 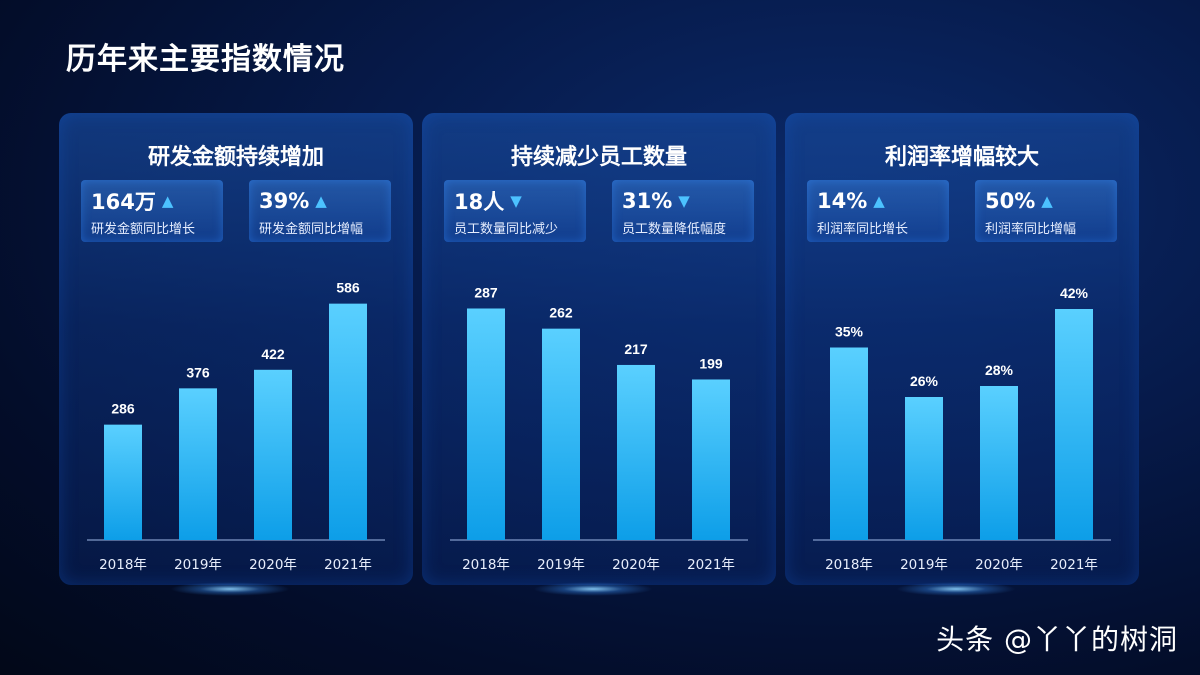 What do you see at coordinates (863, 229) in the screenshot?
I see `stat-label: 利润率同比增长` at bounding box center [863, 229].